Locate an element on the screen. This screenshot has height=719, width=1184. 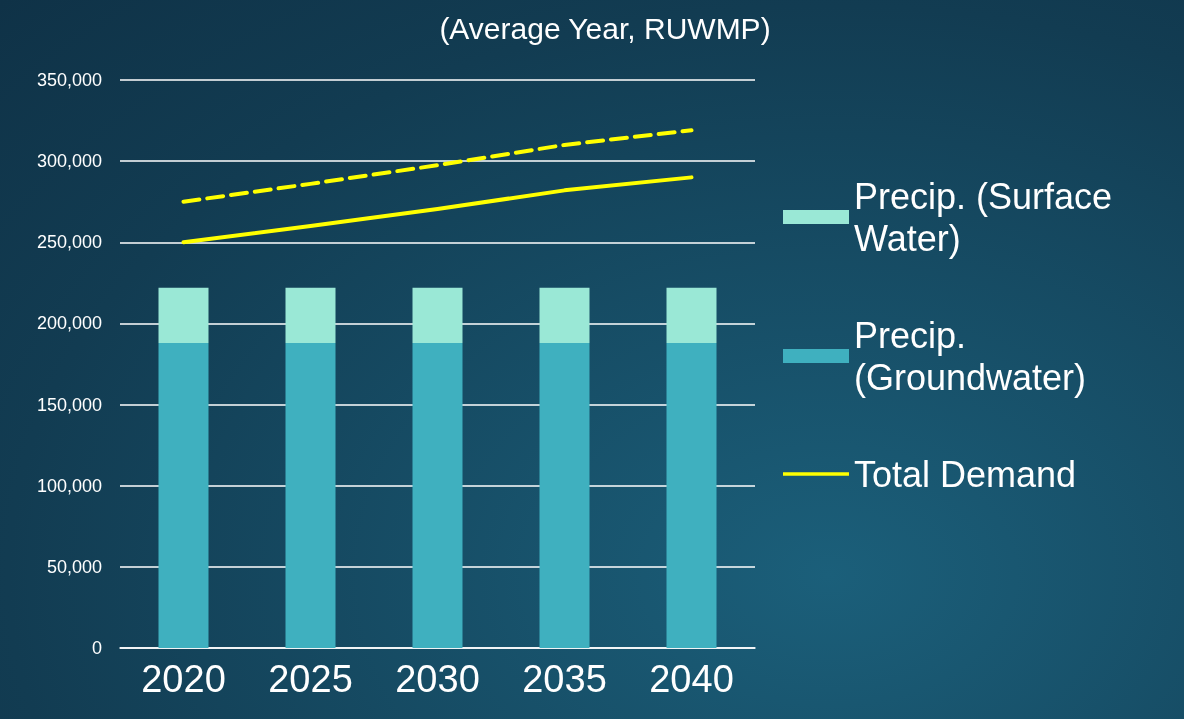
legend-label: Precip. (Surface Water) is located at coordinates (988, 217).